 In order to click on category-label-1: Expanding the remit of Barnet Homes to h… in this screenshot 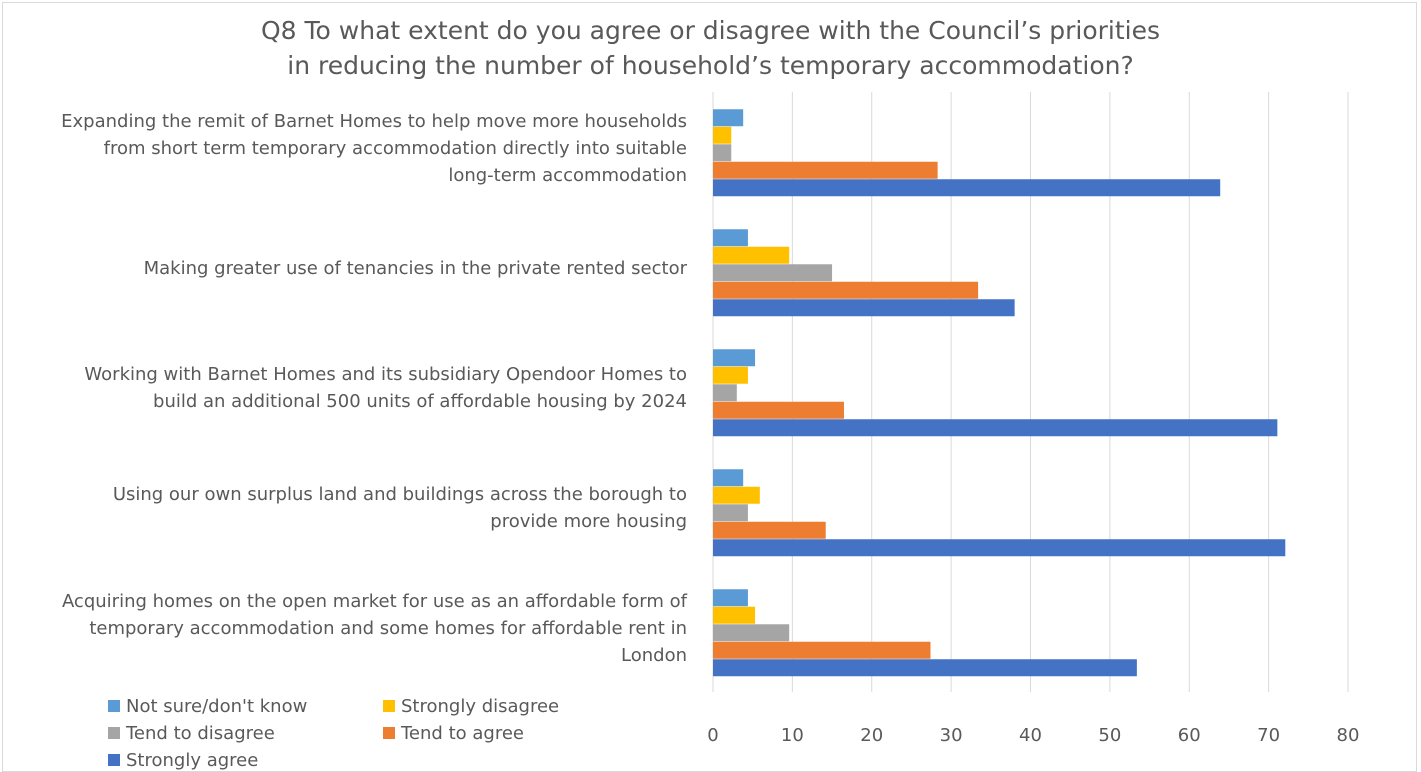, I will do `click(343, 148)`.